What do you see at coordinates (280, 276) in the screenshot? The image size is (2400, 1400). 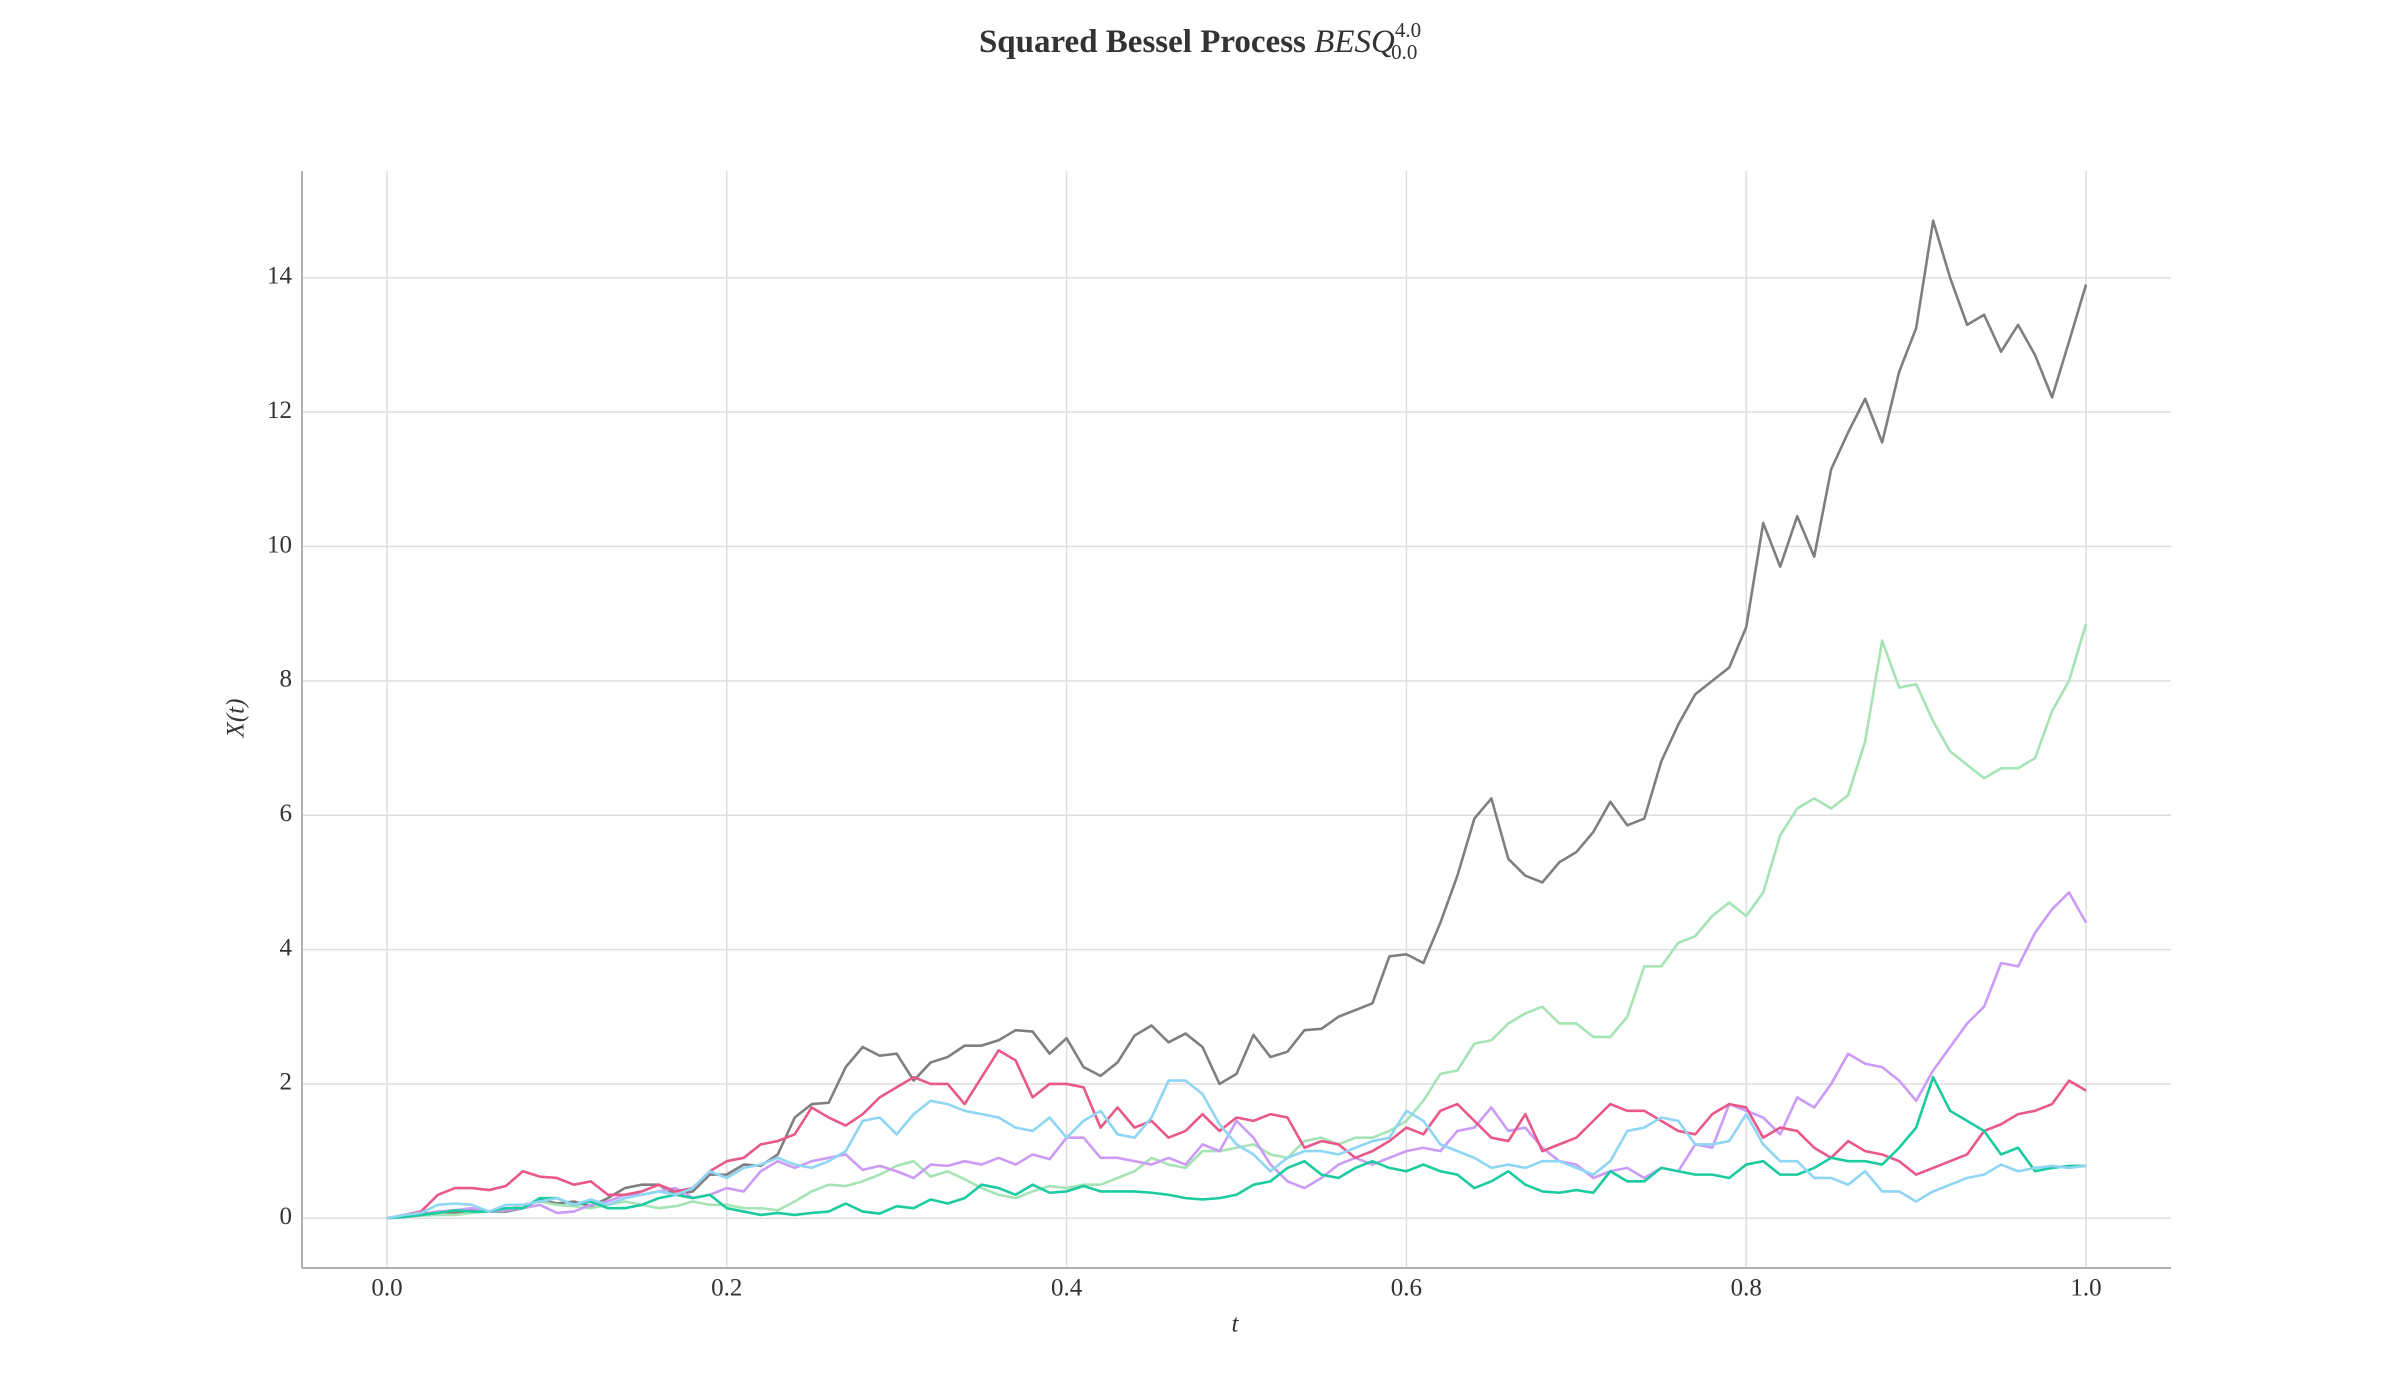 I see `y-tick-label: 14` at bounding box center [280, 276].